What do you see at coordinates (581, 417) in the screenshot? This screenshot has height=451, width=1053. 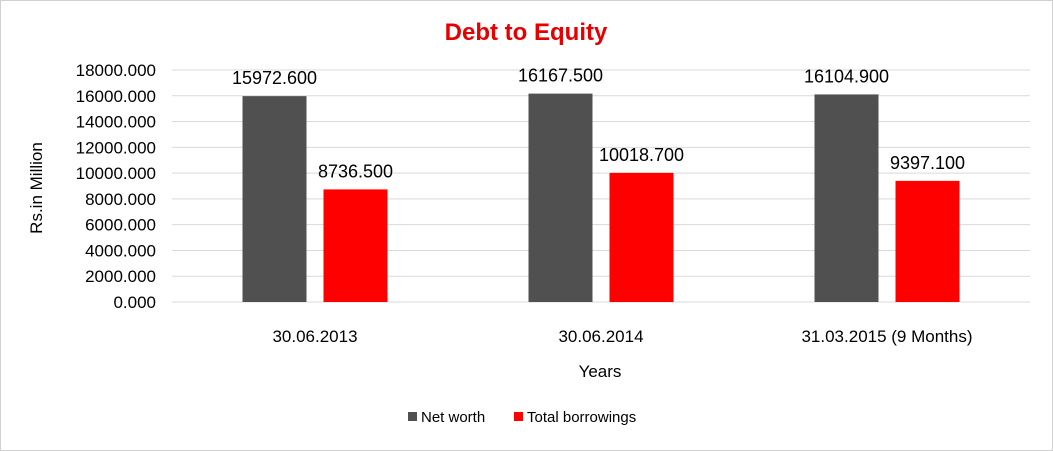 I see `legend-entry: Total borrowings` at bounding box center [581, 417].